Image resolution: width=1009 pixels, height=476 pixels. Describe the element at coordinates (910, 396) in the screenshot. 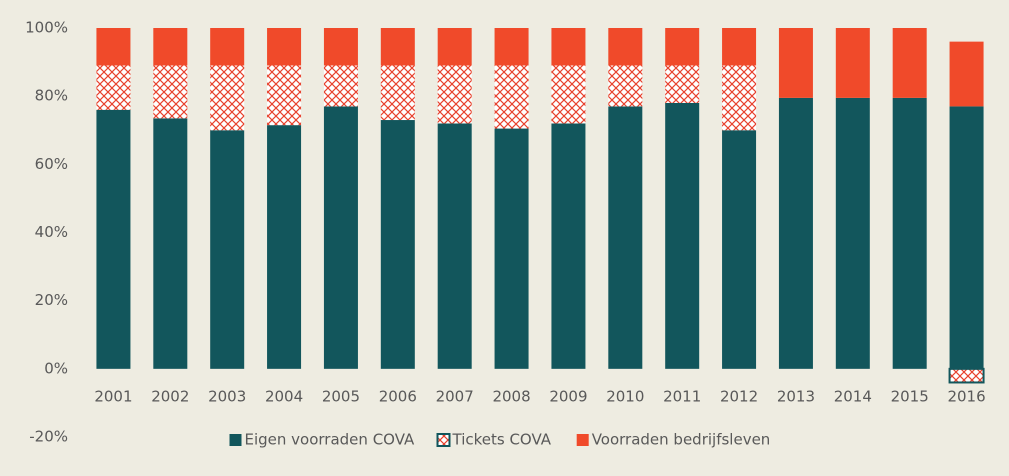

I see `x-tick-label: 2015` at that location.